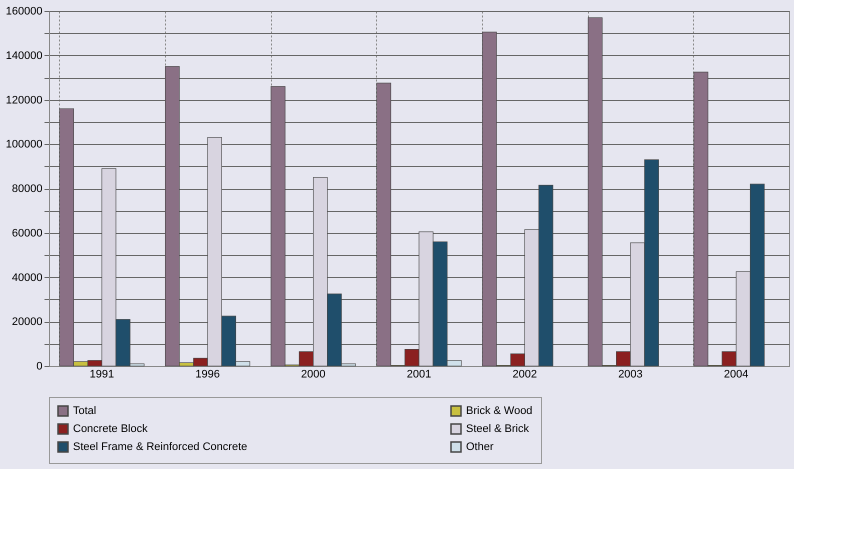  I want to click on legend-label: Steel Frame & Reinforced Concrete, so click(160, 447).